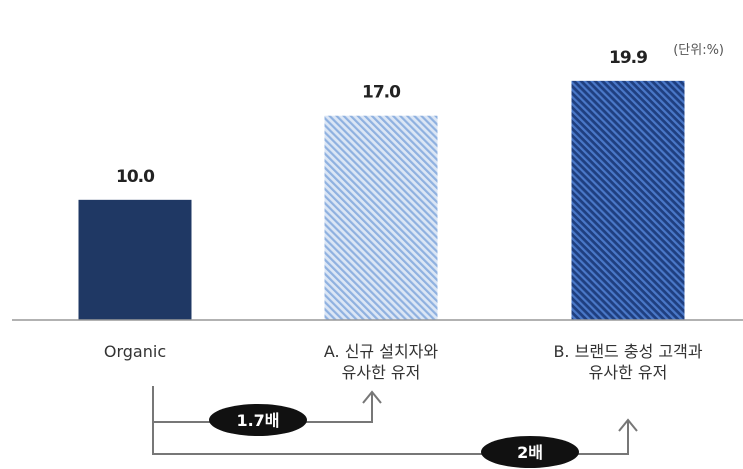 Image resolution: width=743 pixels, height=469 pixels. Describe the element at coordinates (381, 93) in the screenshot. I see `value-label-2: 17.0` at that location.